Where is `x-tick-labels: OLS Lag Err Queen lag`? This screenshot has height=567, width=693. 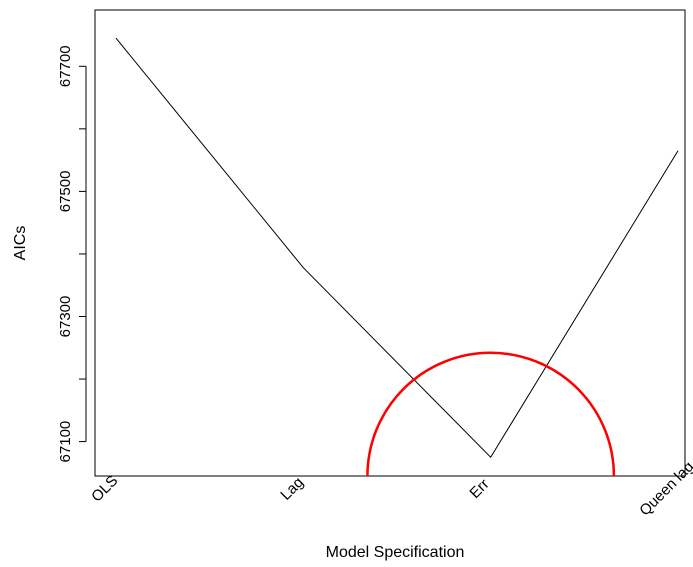
x-tick-labels: OLS Lag Err Queen lag is located at coordinates (390, 488).